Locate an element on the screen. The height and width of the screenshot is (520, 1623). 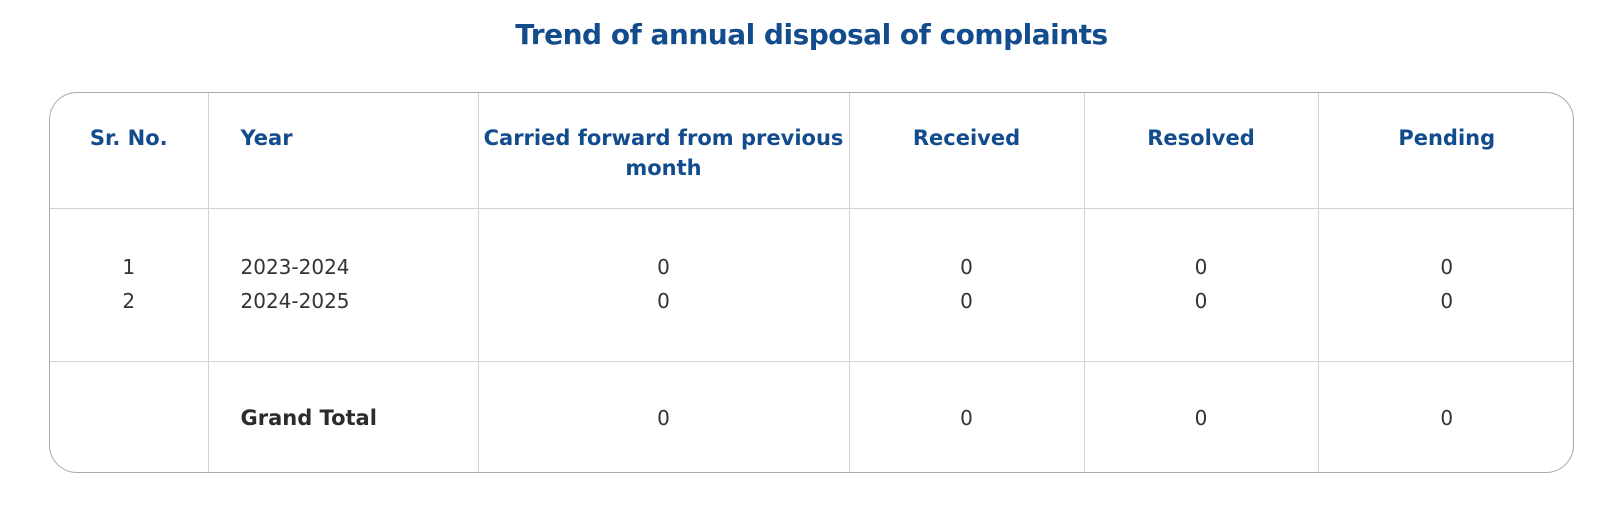
header-sr-no: Sr. No. is located at coordinates (129, 151).